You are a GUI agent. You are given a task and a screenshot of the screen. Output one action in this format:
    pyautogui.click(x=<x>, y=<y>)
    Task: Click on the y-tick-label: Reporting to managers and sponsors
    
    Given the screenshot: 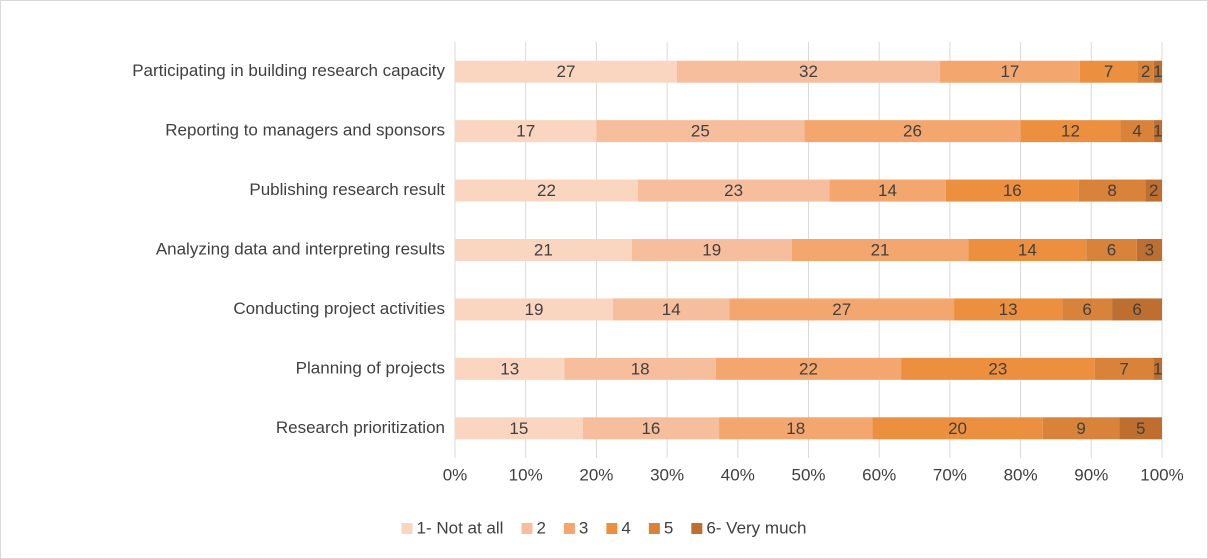 What is the action you would take?
    pyautogui.click(x=305, y=130)
    